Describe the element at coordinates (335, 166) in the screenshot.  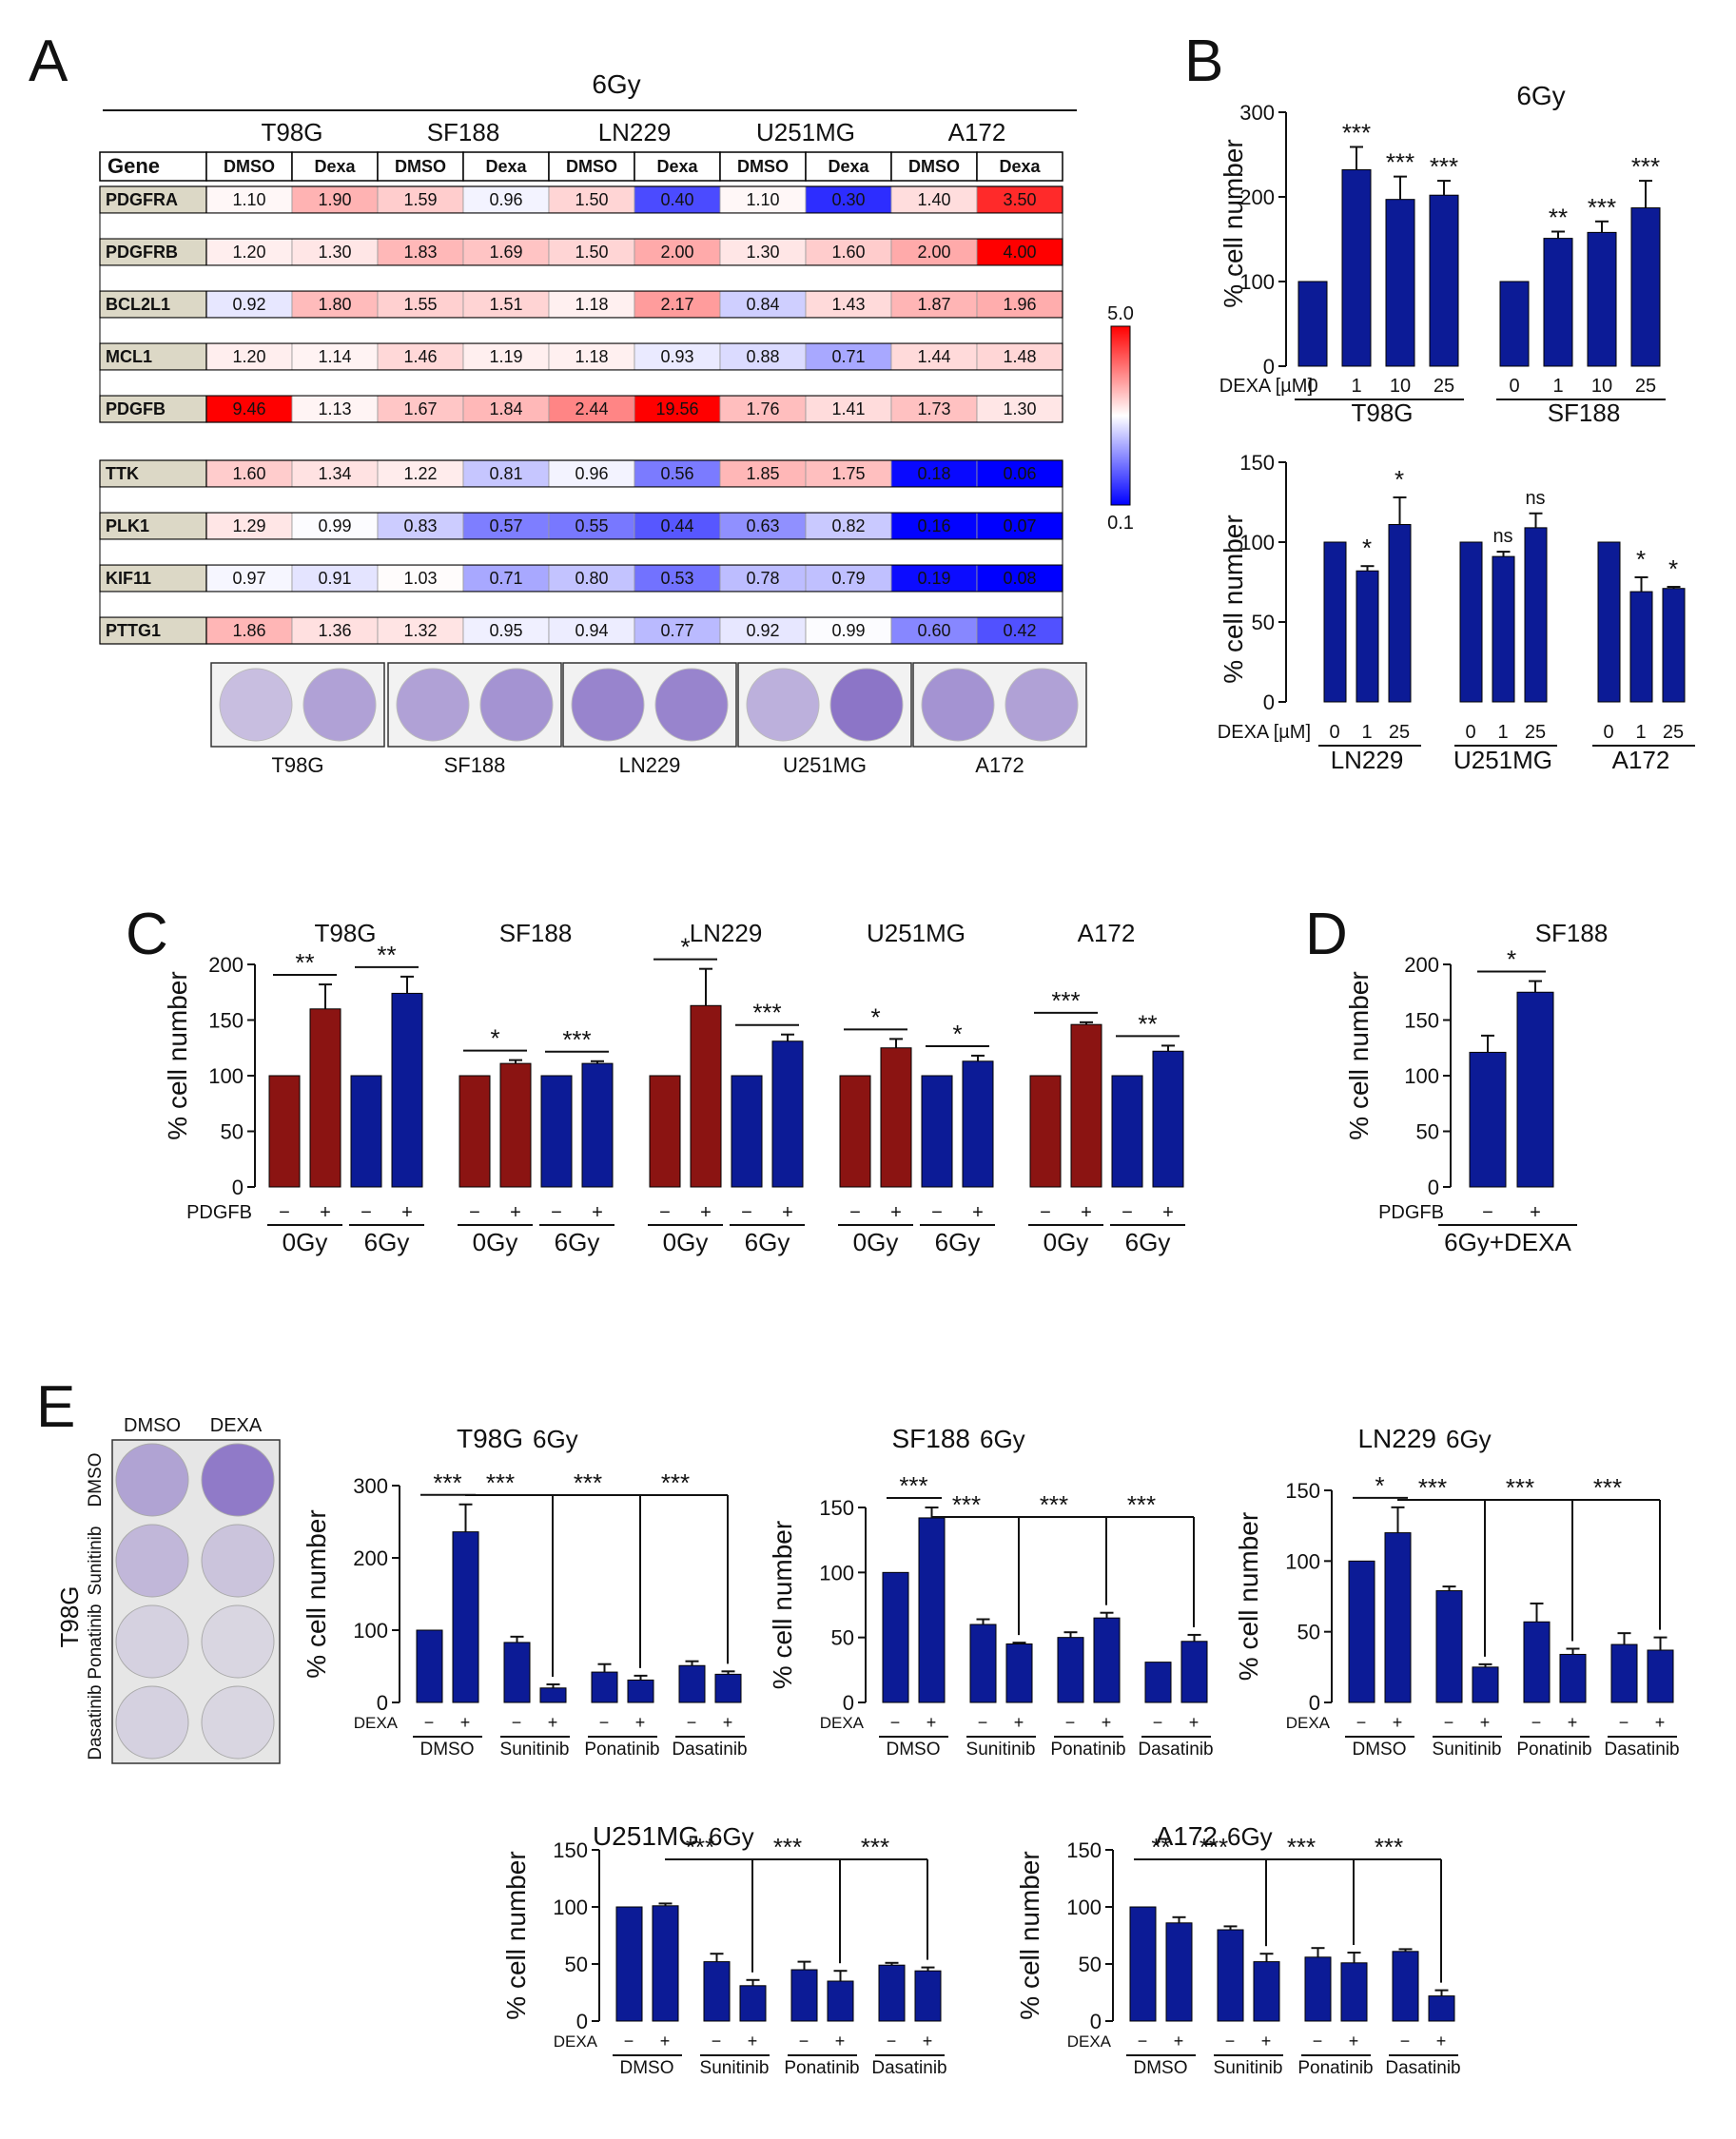
I see `condition-header-label: Dexa` at that location.